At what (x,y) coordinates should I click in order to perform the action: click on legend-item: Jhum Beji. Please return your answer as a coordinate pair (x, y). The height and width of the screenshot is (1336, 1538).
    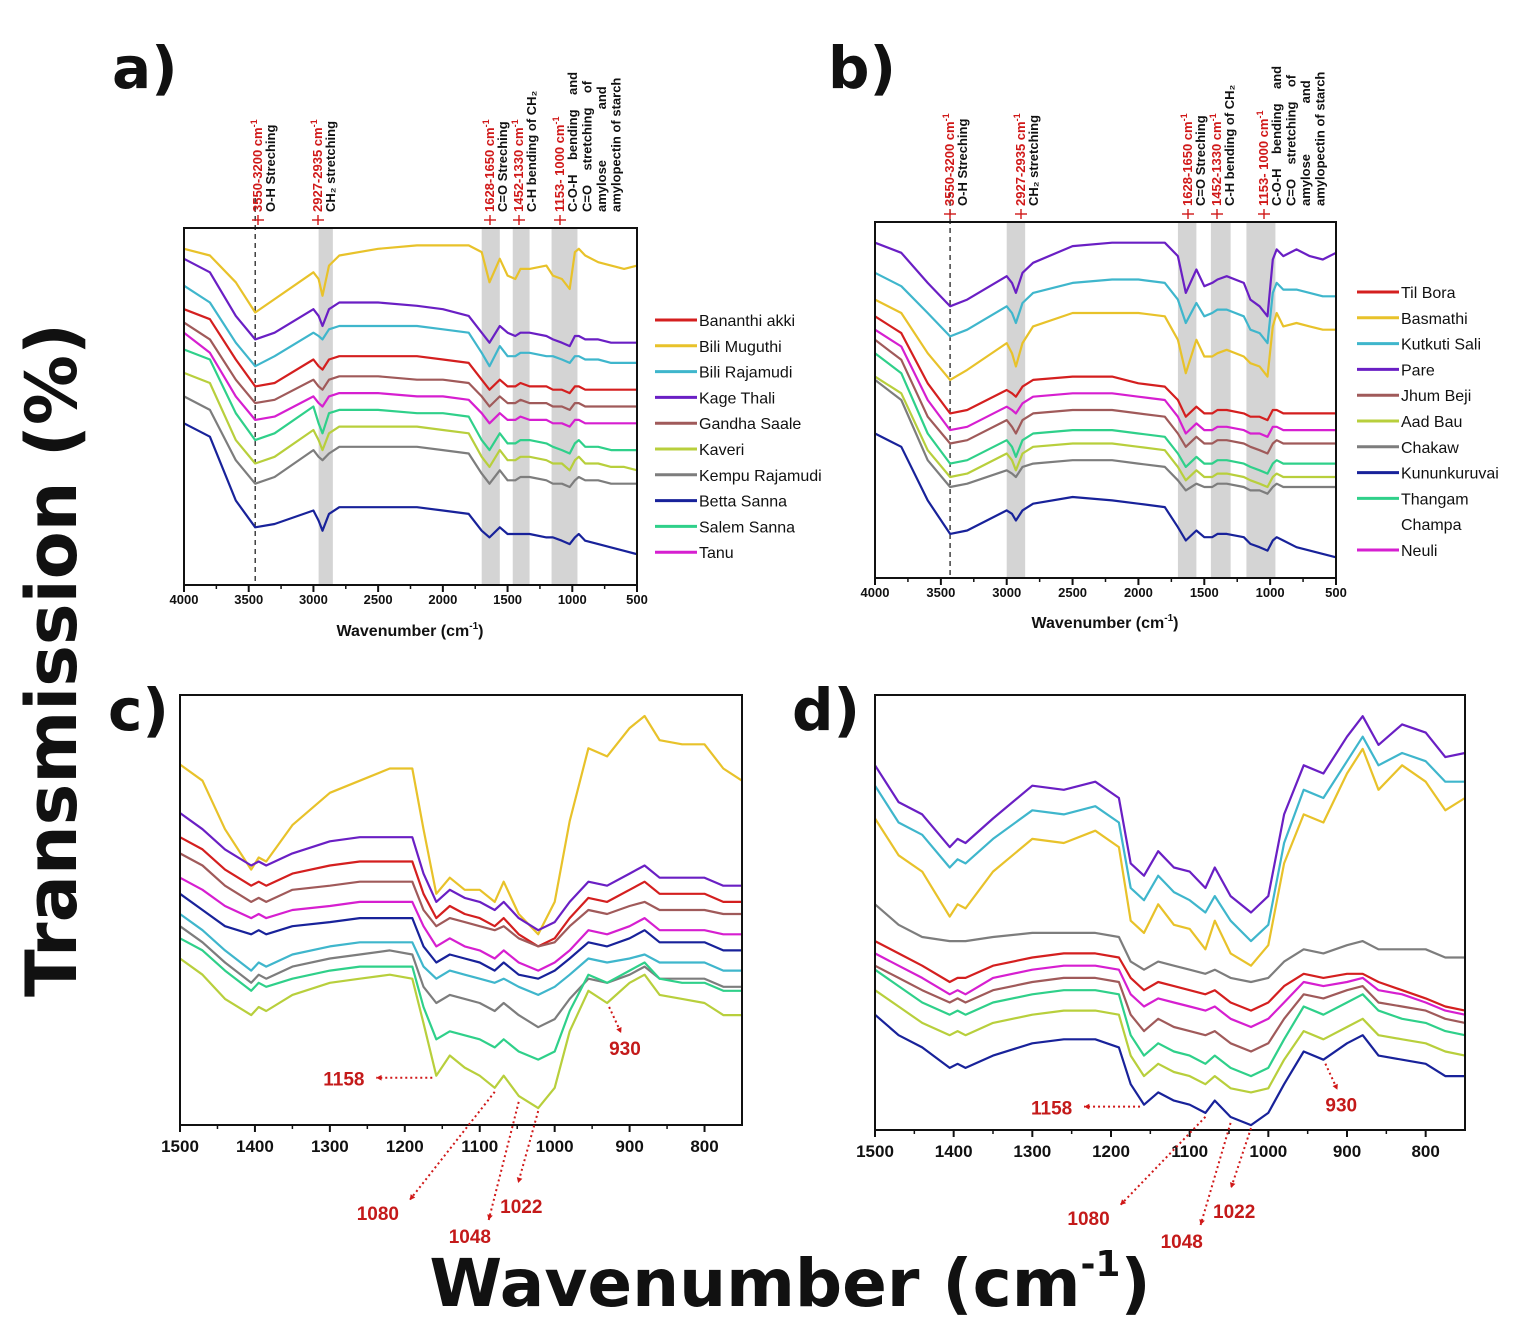
    Looking at the image, I should click on (1414, 396).